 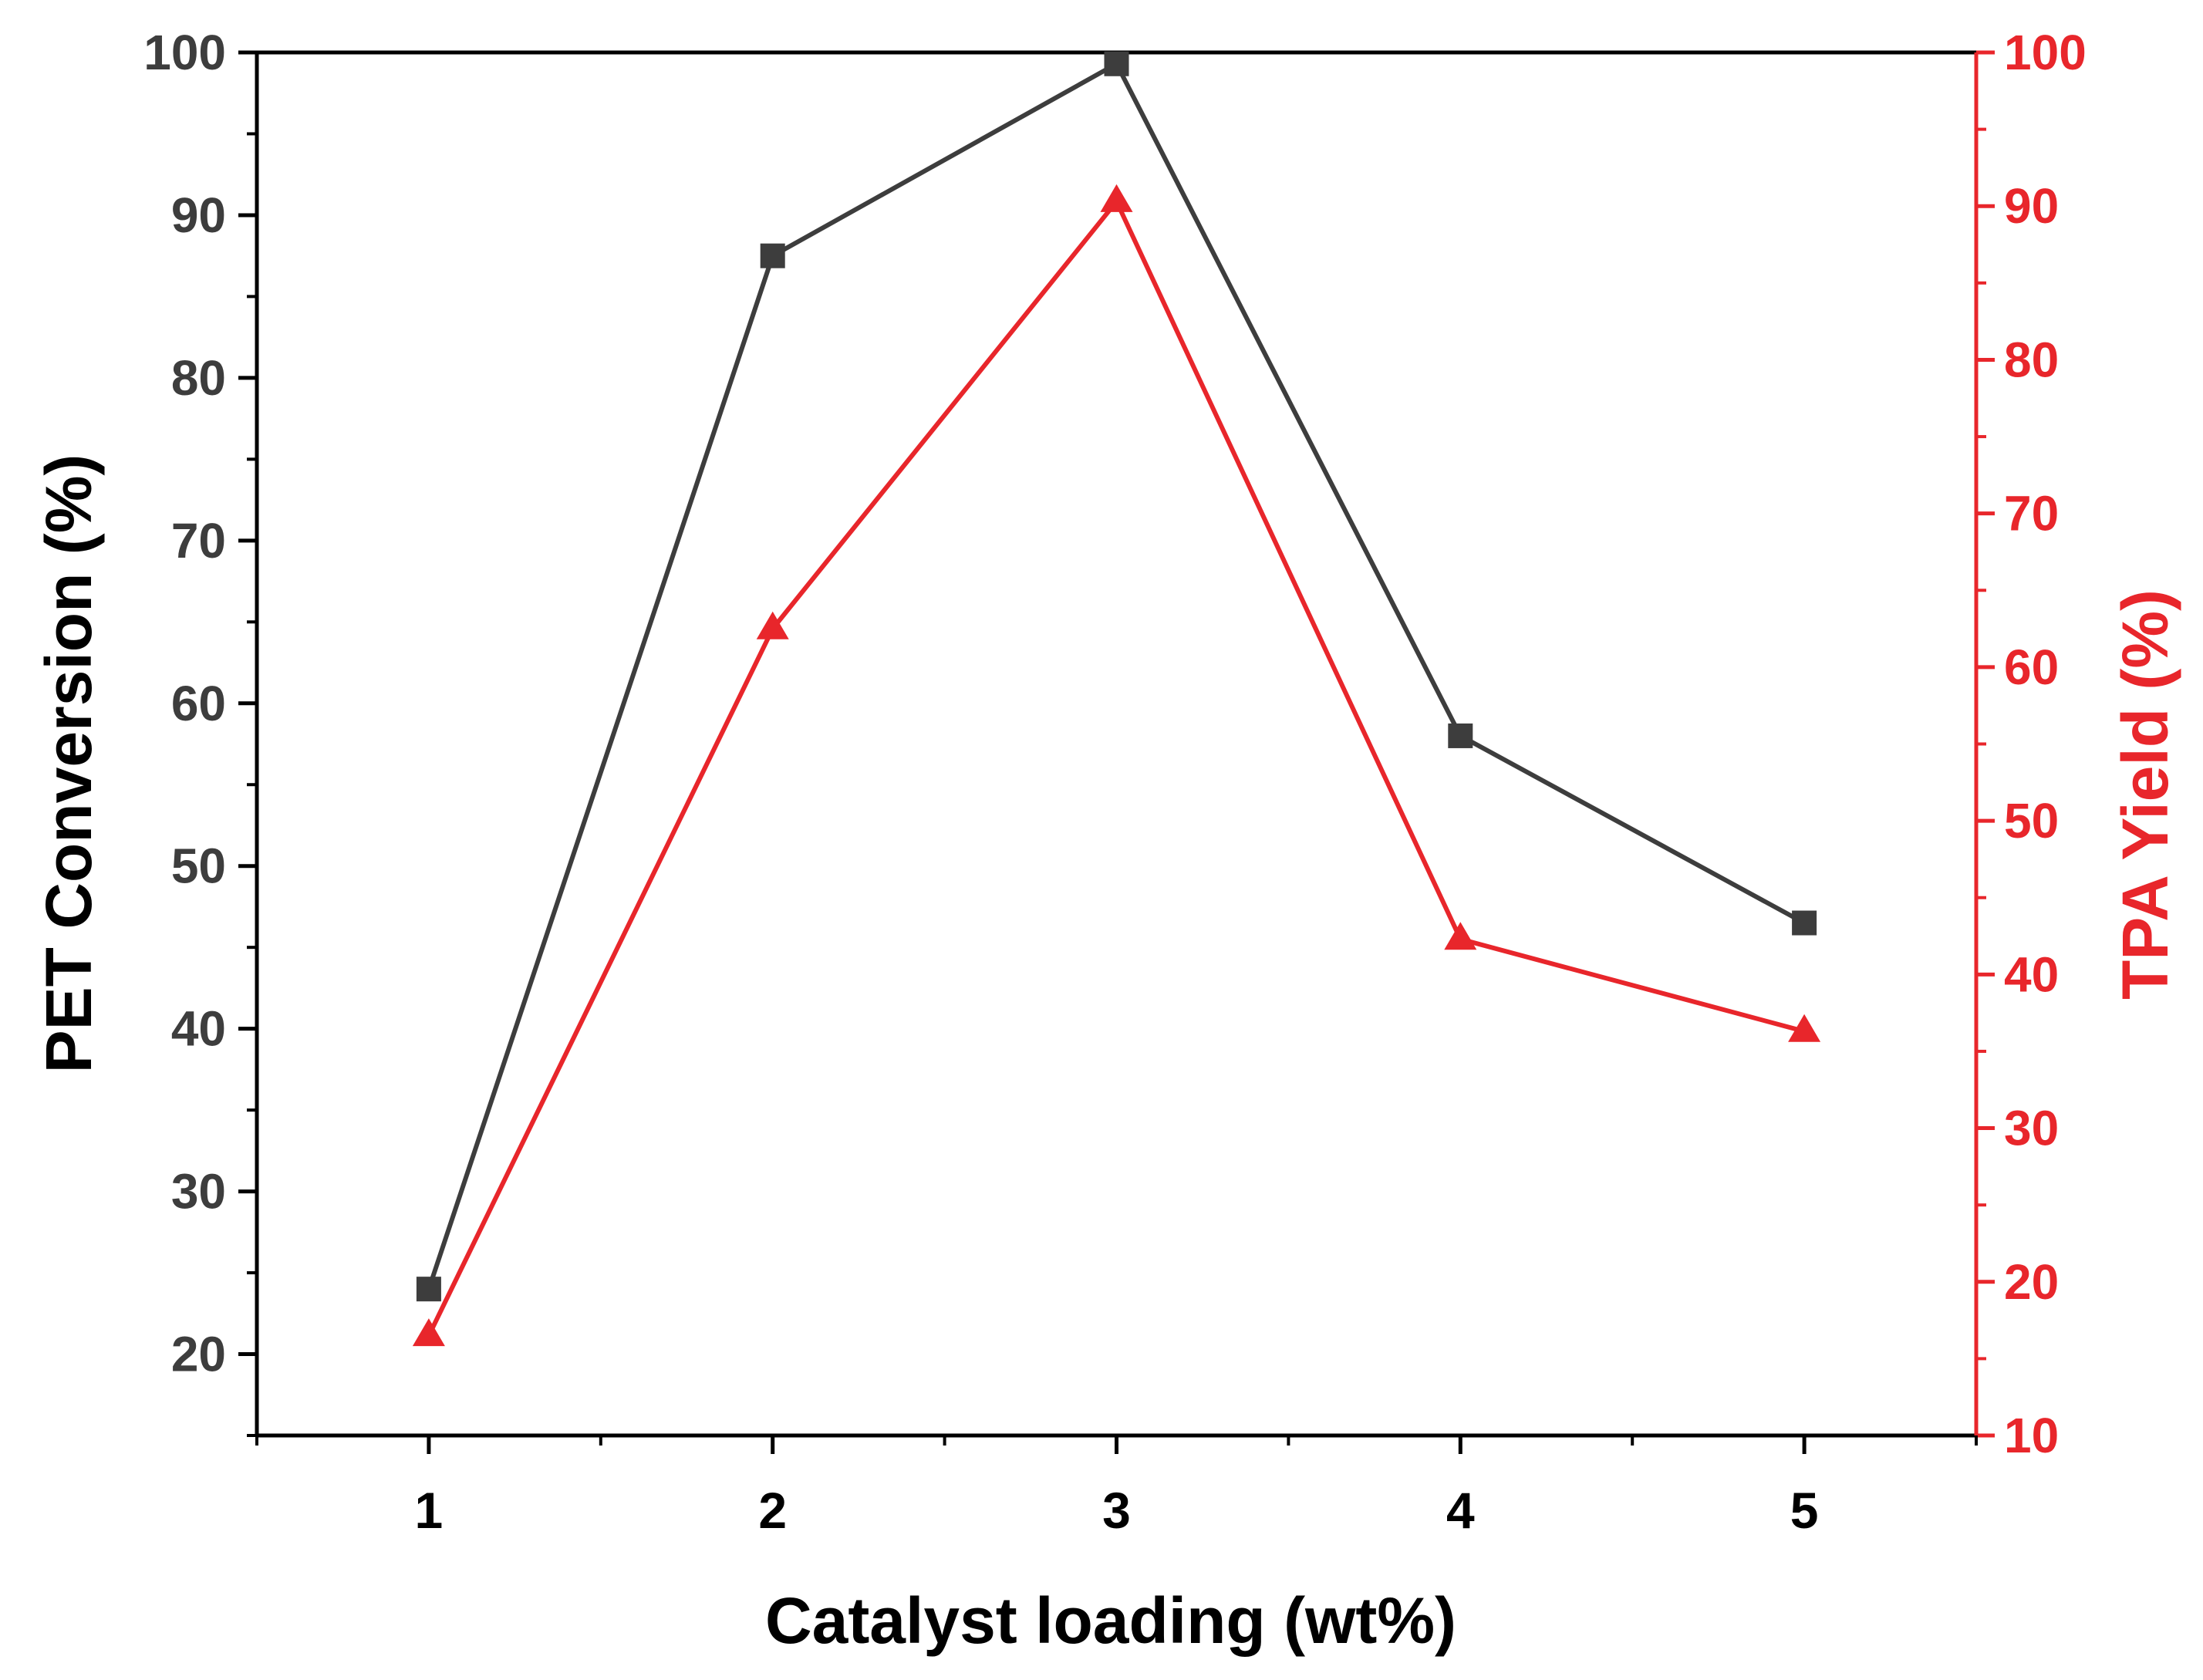 What do you see at coordinates (2031, 359) in the screenshot?
I see `right-tick-label: 80` at bounding box center [2031, 359].